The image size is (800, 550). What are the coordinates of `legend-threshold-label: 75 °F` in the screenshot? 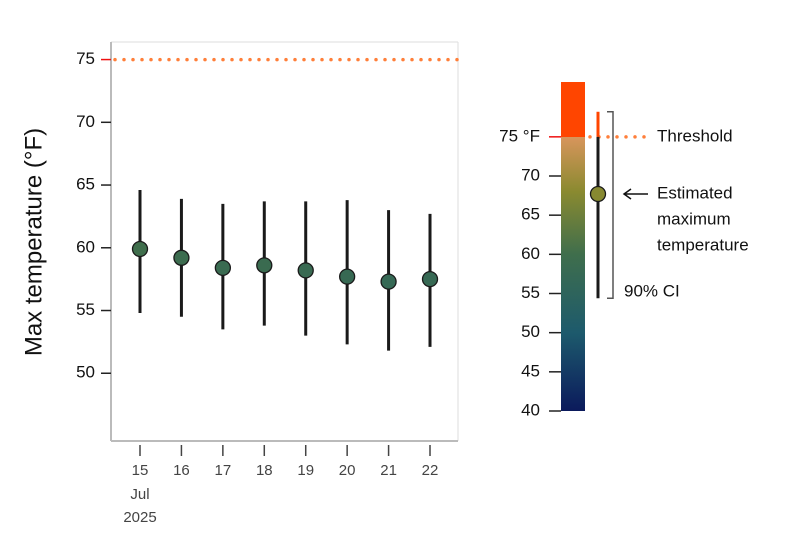 It's located at (519, 135).